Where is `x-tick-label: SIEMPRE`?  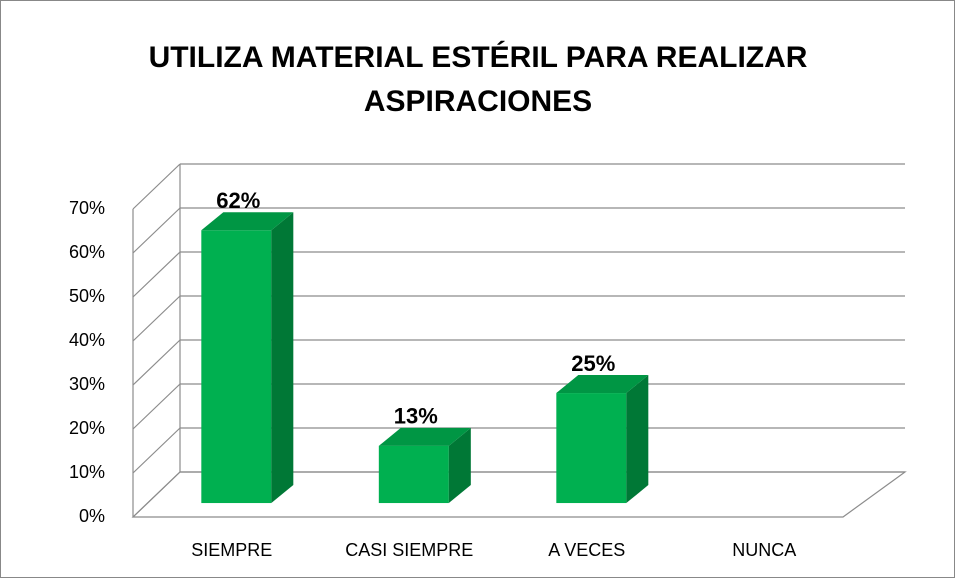 x-tick-label: SIEMPRE is located at coordinates (231, 550).